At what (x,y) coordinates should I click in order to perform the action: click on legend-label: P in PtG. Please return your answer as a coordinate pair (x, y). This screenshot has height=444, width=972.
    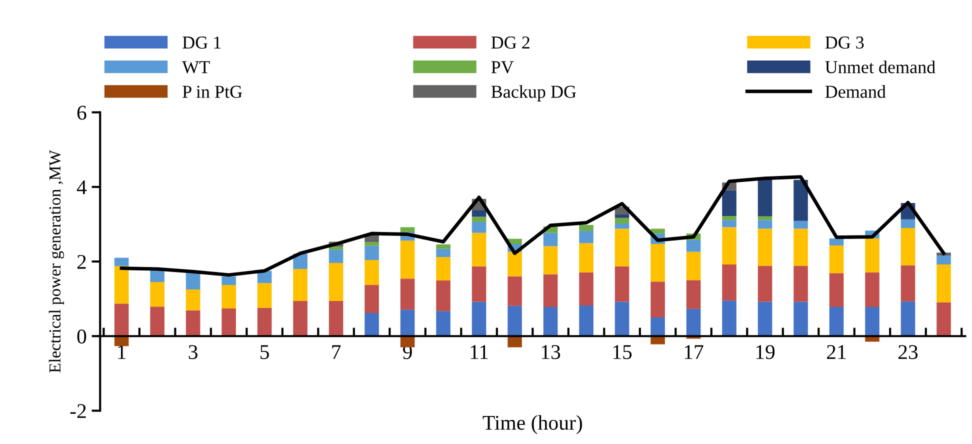
    Looking at the image, I should click on (212, 92).